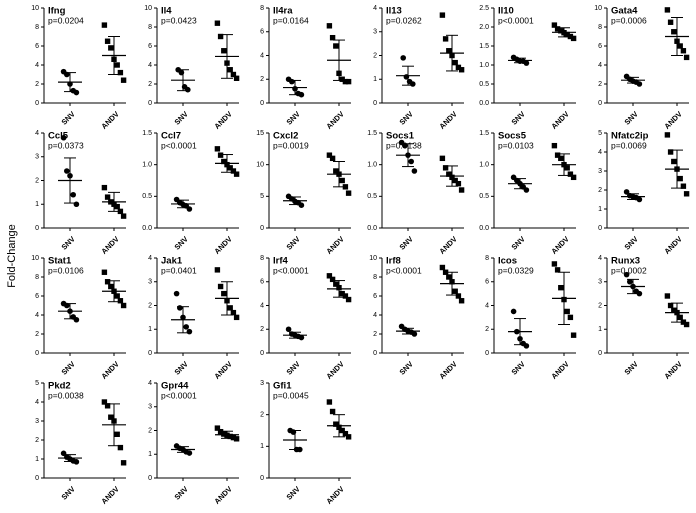 The height and width of the screenshot is (513, 696). What do you see at coordinates (373, 258) in the screenshot?
I see `y-tick-label: 10` at bounding box center [373, 258].